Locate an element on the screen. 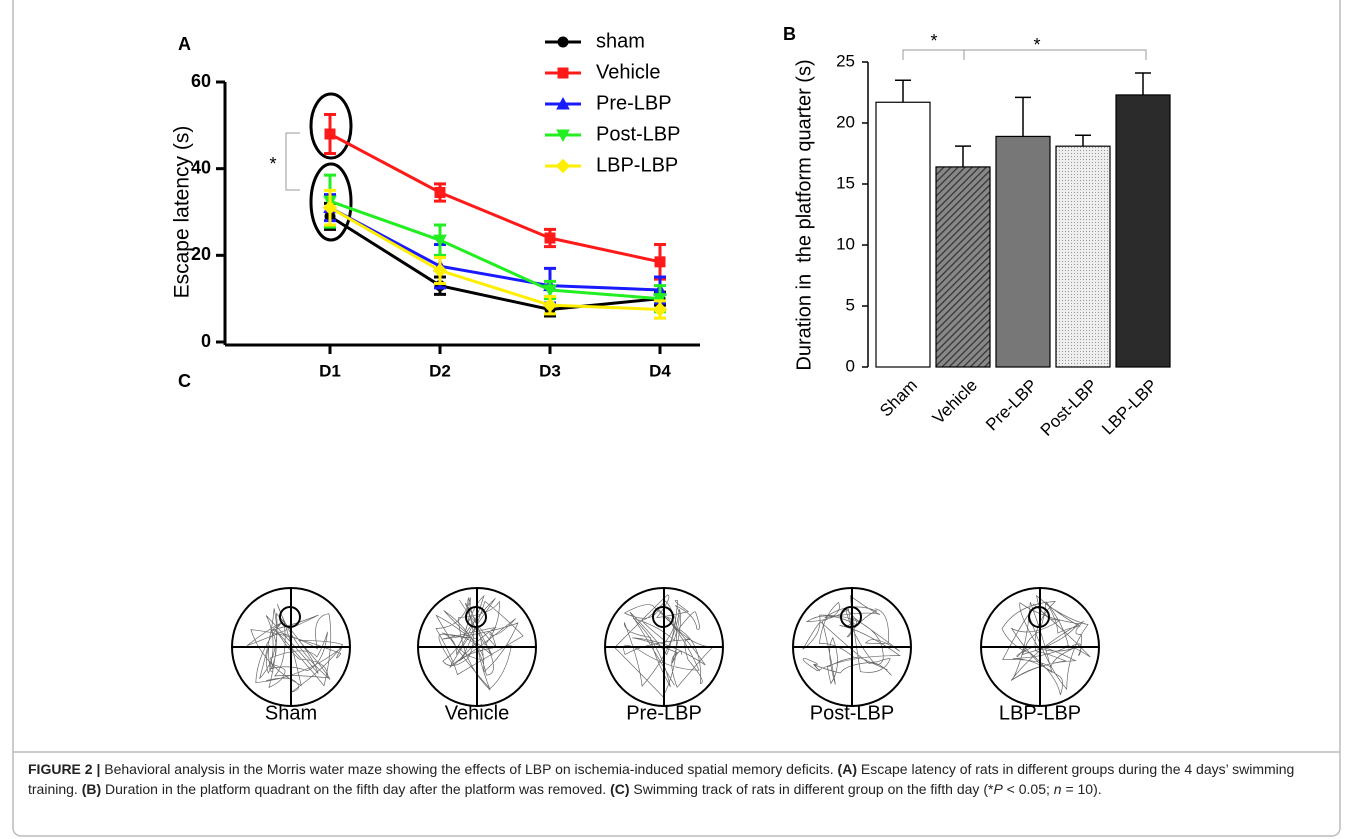  panel-label: B is located at coordinates (789, 34).